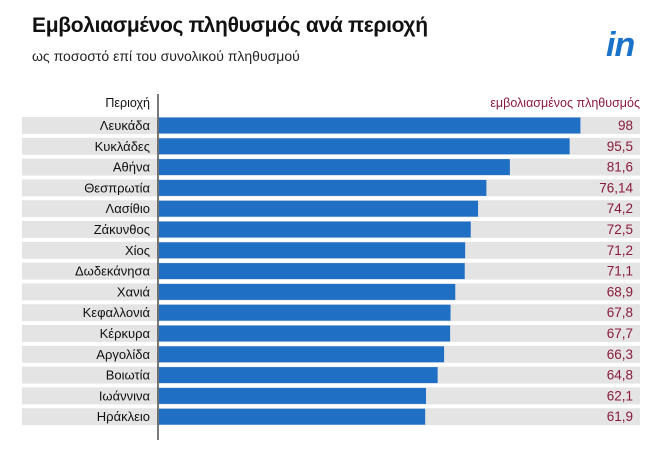 The image size is (670, 450). I want to click on category-label: Αργολίδα, so click(123, 354).